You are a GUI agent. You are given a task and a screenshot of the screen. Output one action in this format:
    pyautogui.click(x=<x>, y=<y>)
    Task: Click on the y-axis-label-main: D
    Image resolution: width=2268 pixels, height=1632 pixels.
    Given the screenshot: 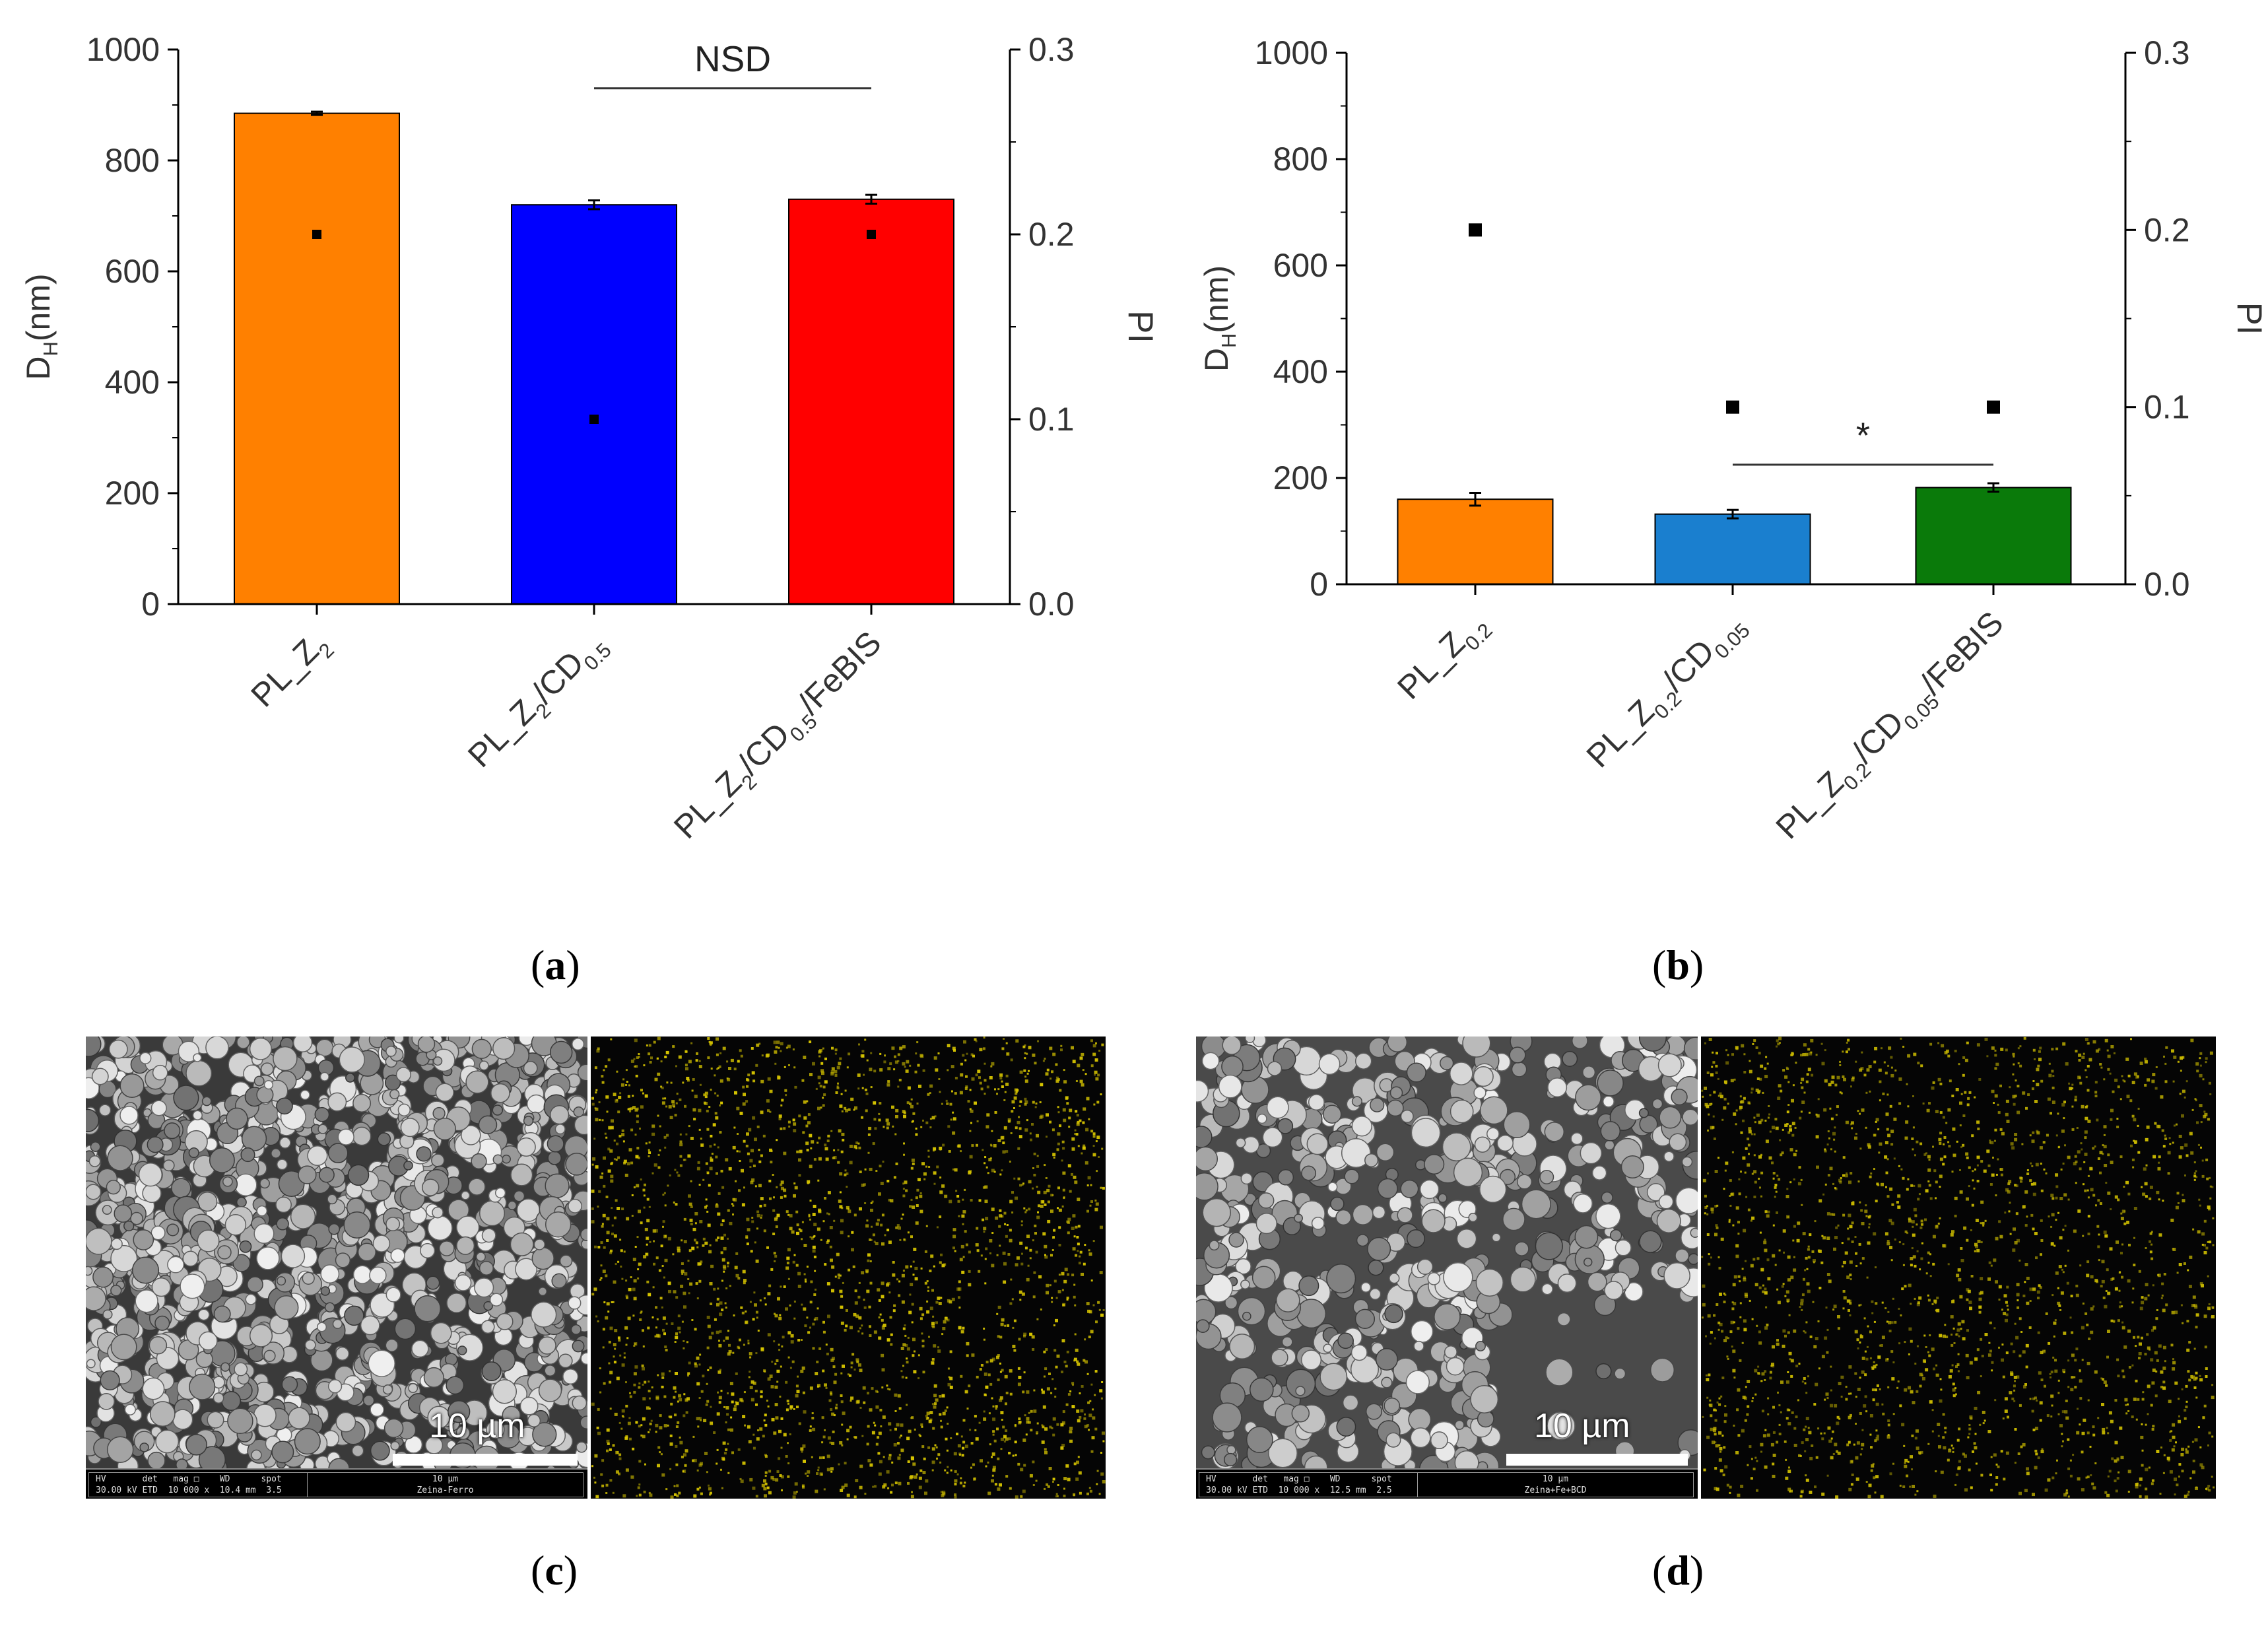 What is the action you would take?
    pyautogui.click(x=1216, y=360)
    